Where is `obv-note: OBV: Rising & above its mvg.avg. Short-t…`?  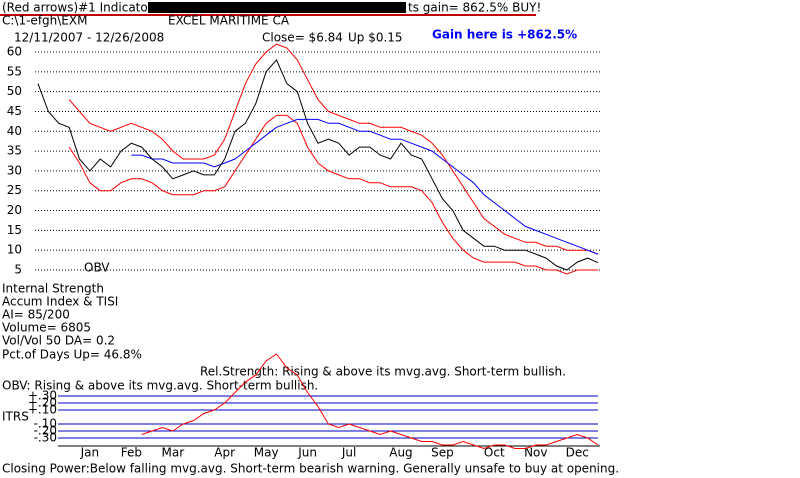 obv-note: OBV: Rising & above its mvg.avg. Short-t… is located at coordinates (160, 386).